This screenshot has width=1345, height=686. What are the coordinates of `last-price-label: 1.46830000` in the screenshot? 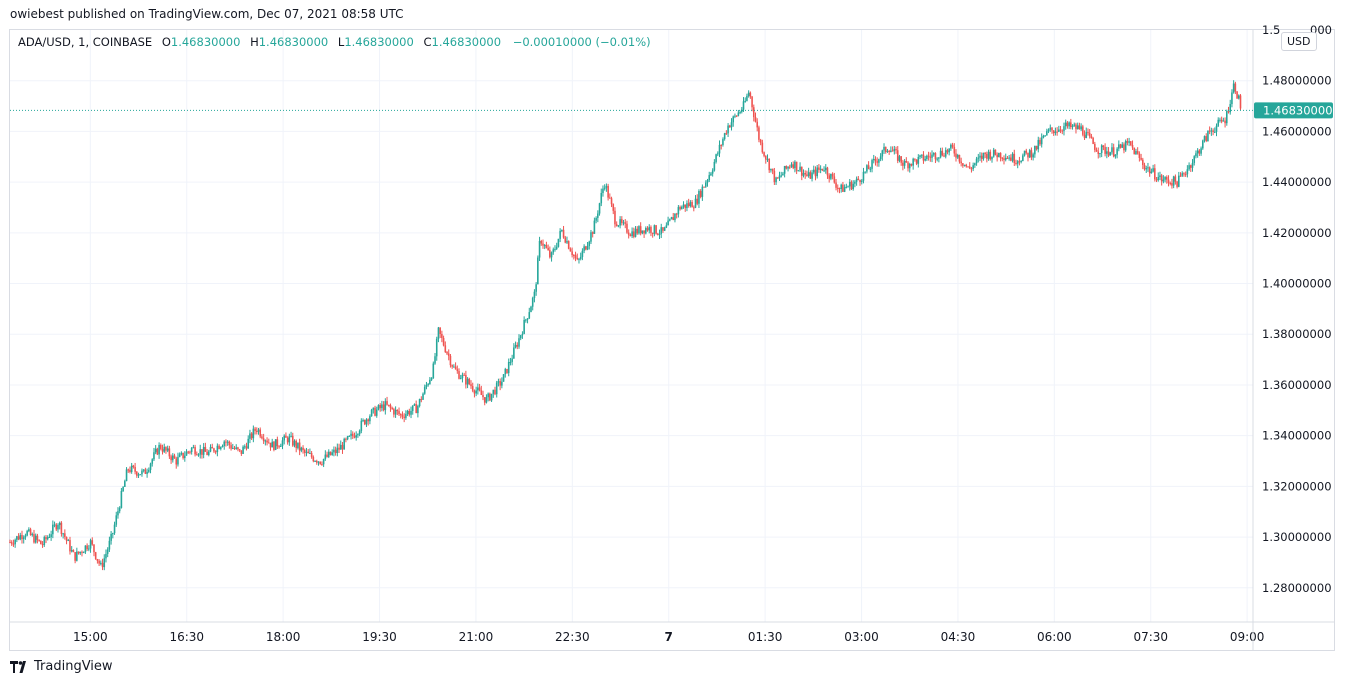 It's located at (1298, 110).